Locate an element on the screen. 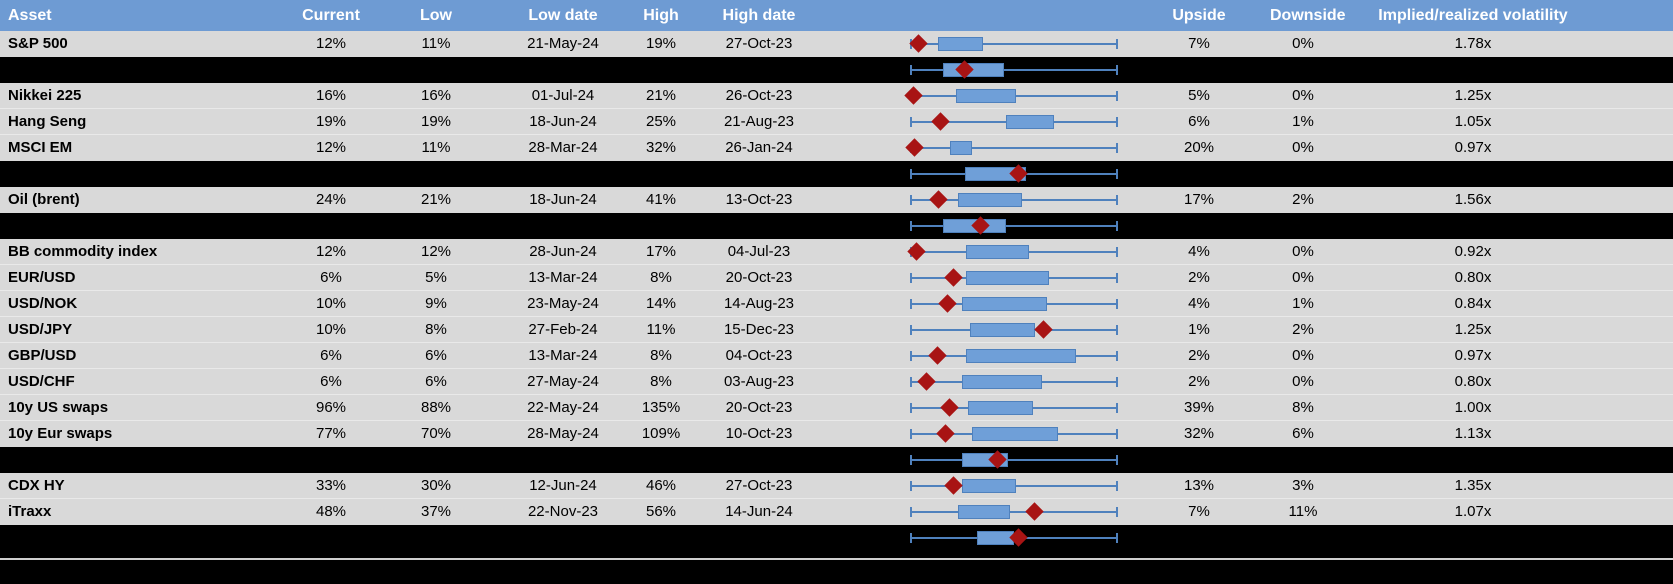  column-header-downside: Downside is located at coordinates (1308, 15).